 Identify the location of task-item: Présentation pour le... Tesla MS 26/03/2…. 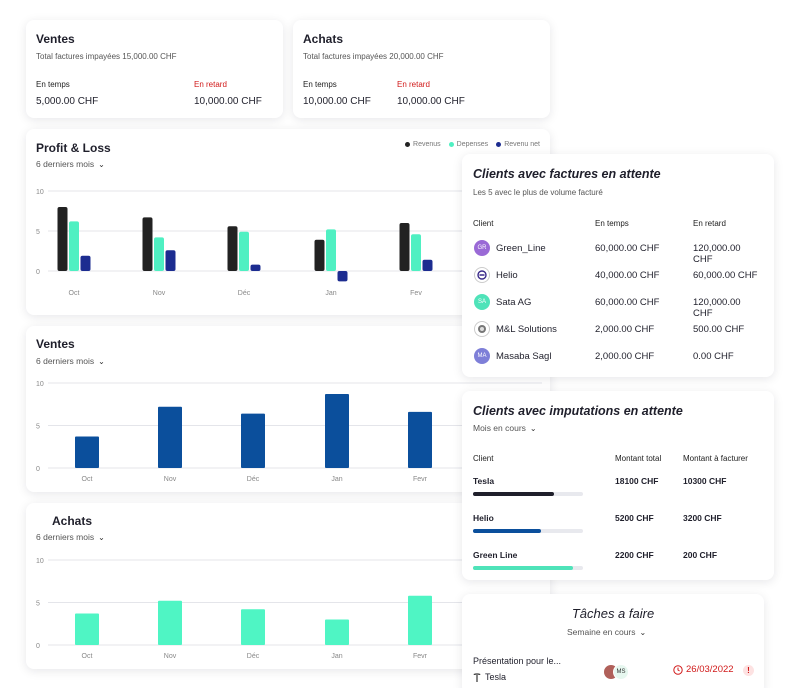
(613, 670).